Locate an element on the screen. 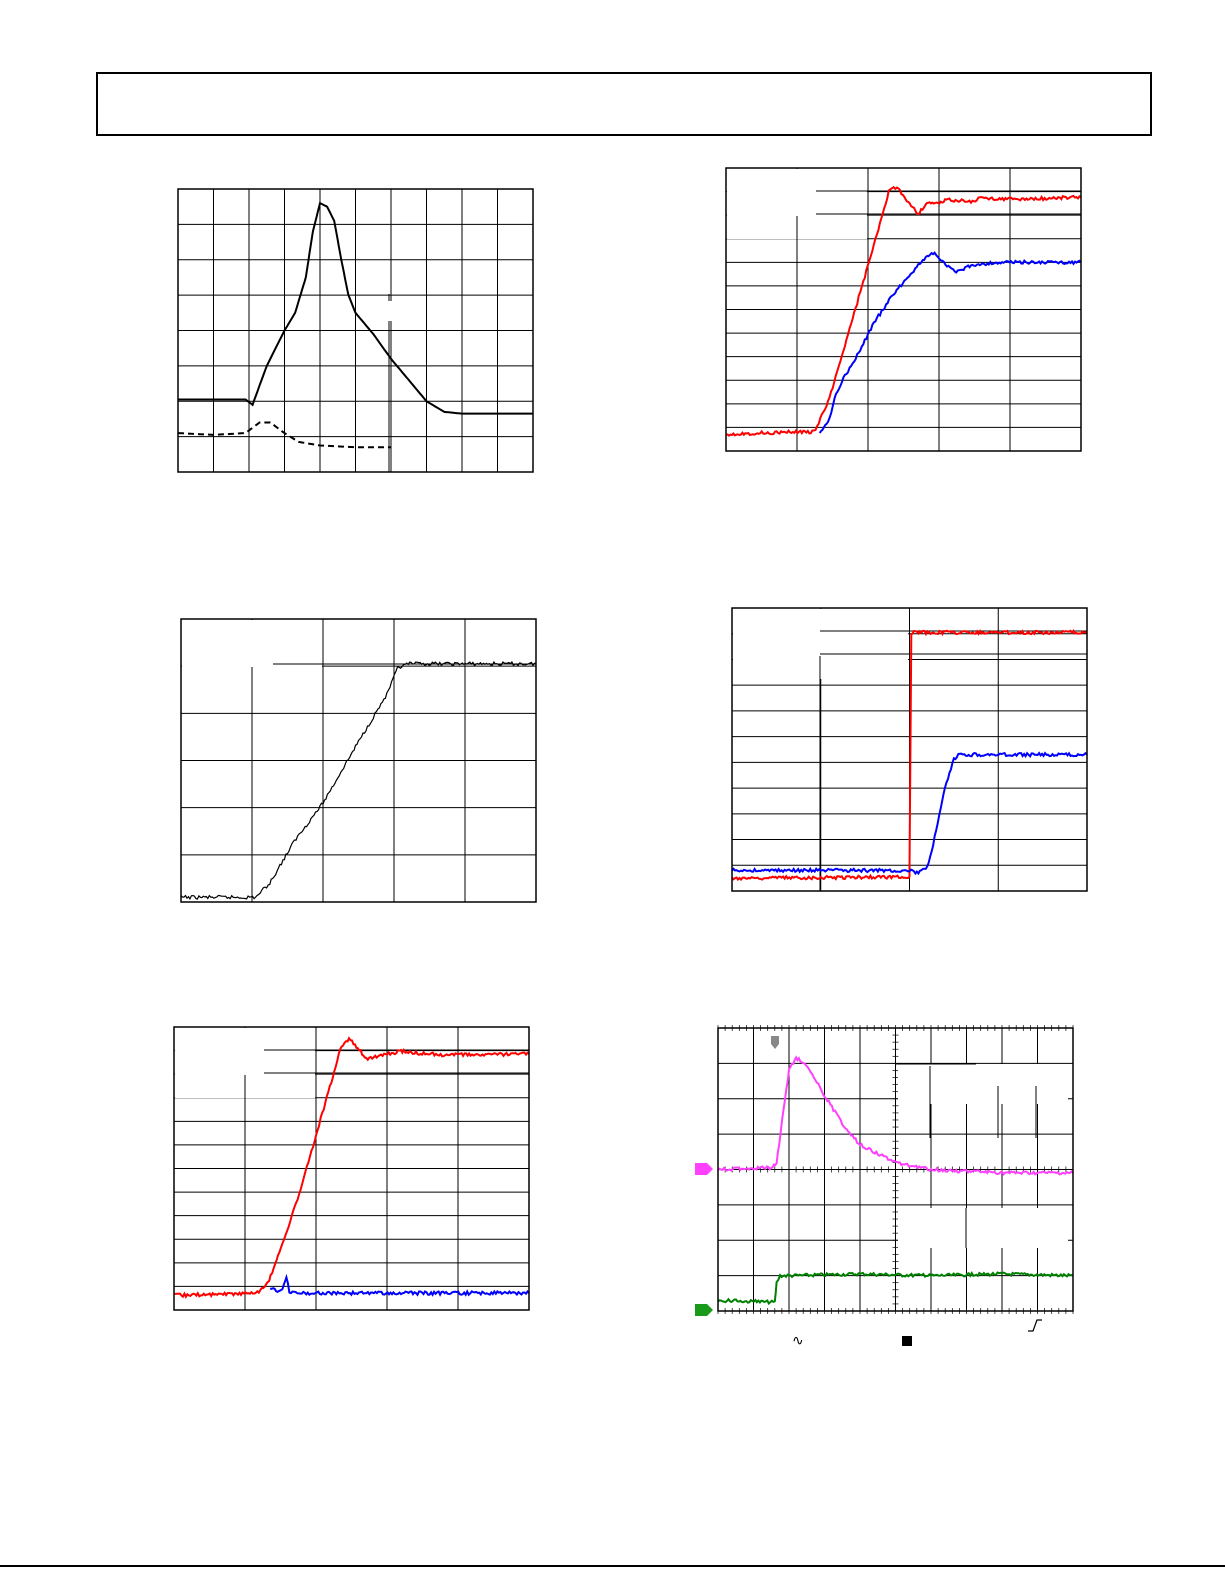  channel-1-marker-icon is located at coordinates (704, 1169).